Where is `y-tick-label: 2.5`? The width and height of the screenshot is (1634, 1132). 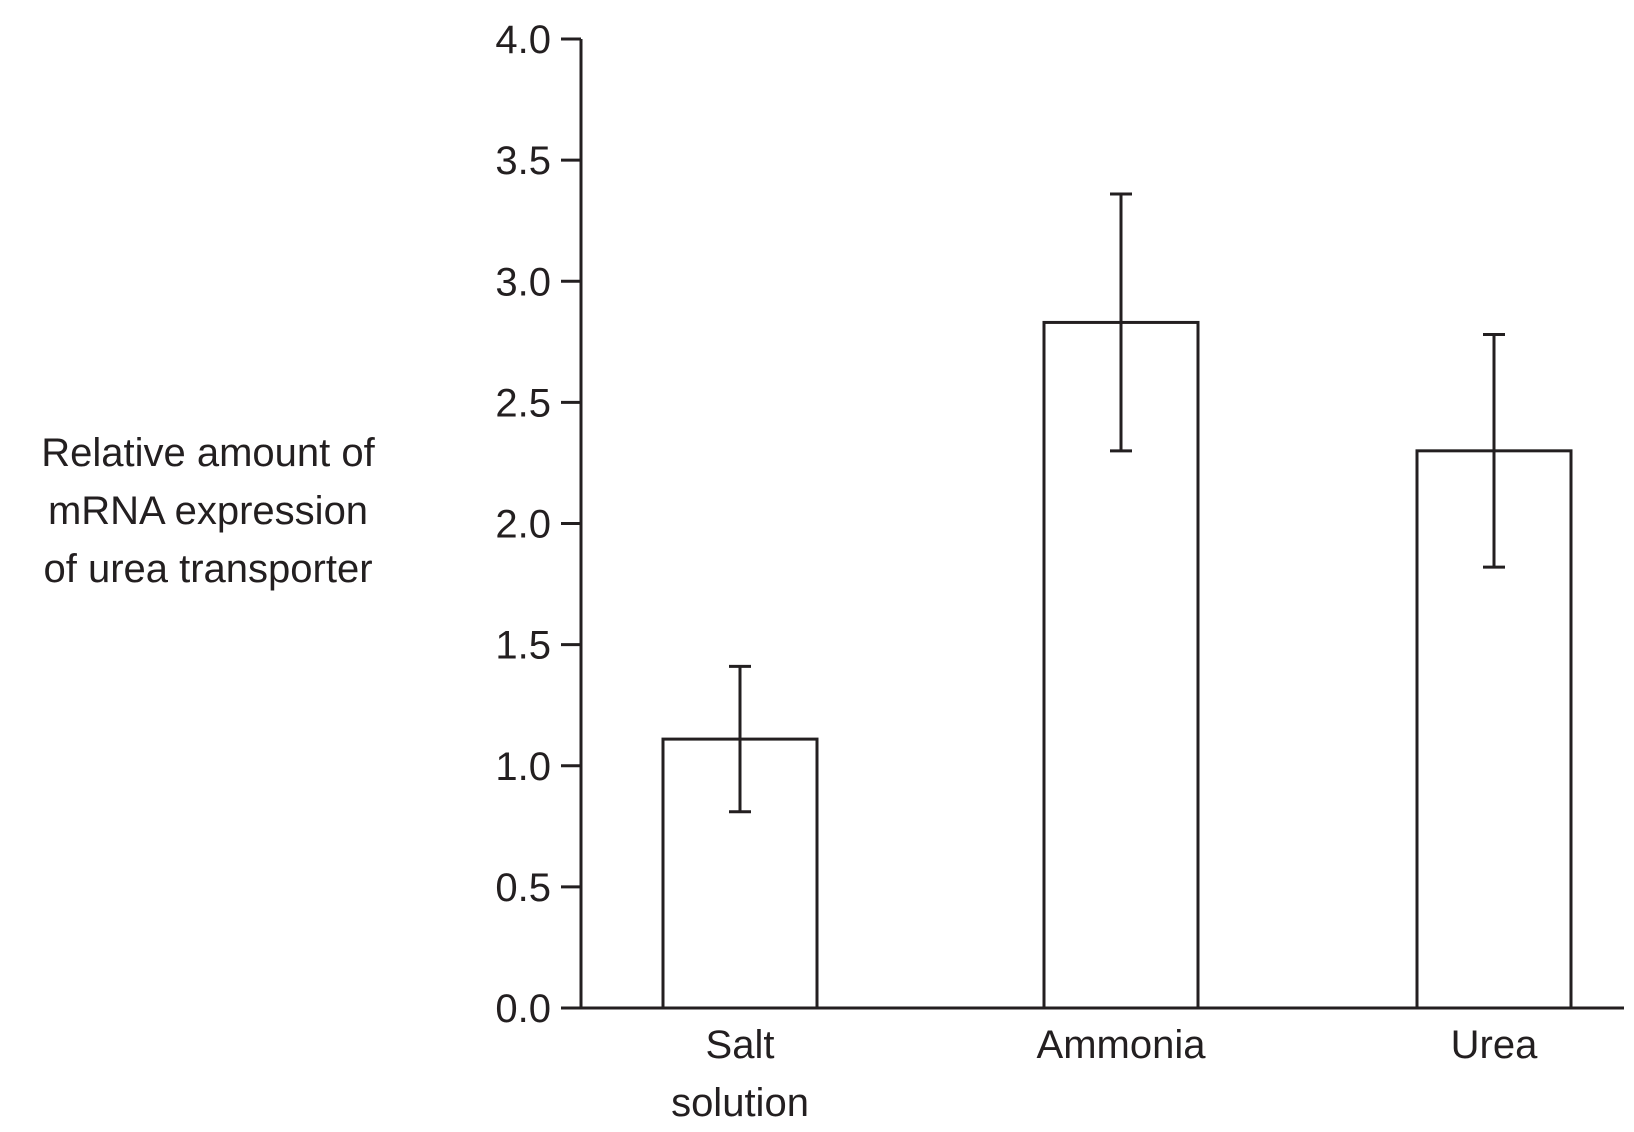
y-tick-label: 2.5 is located at coordinates (523, 403).